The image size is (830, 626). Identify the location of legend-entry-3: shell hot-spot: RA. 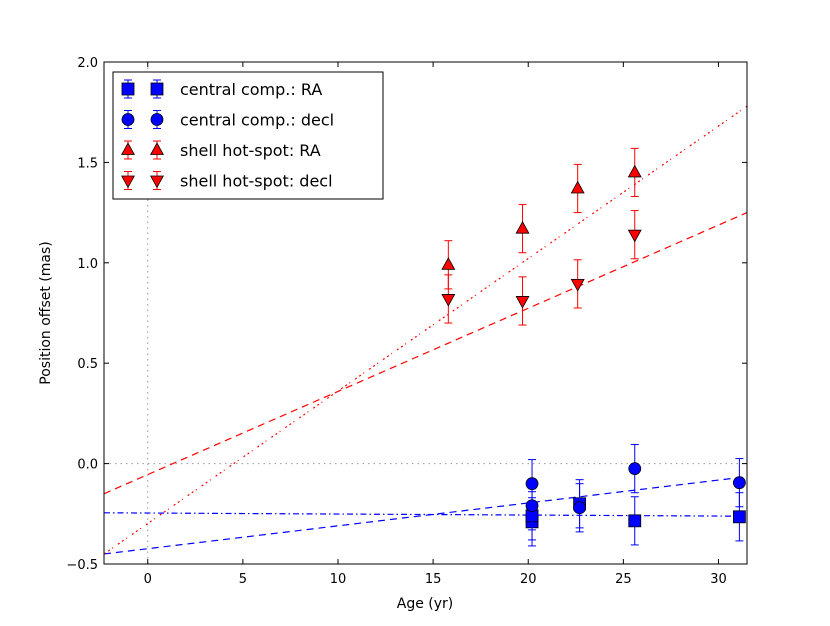
(221, 150).